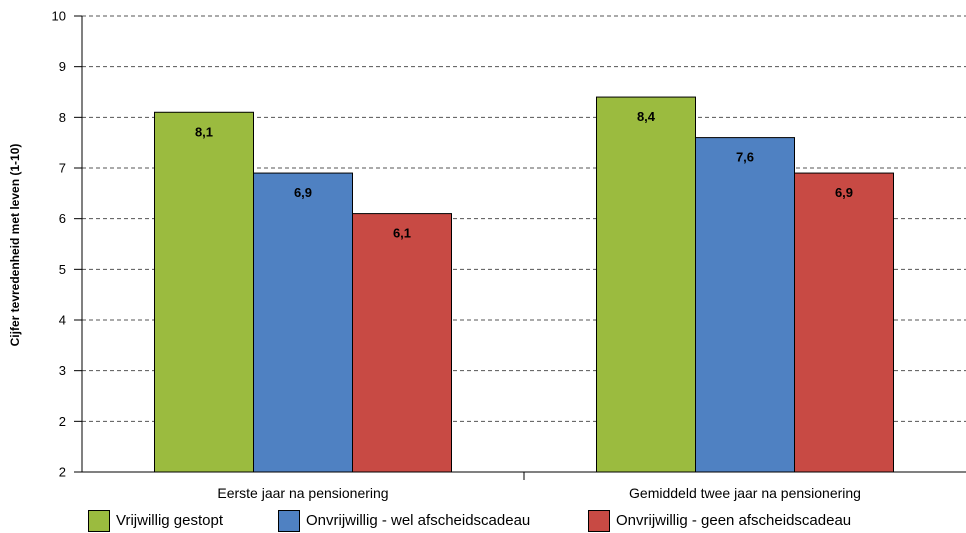 This screenshot has width=966, height=533. Describe the element at coordinates (15, 245) in the screenshot. I see `y-axis-label: Cijfer tevredenheid met leven (1-10)` at that location.